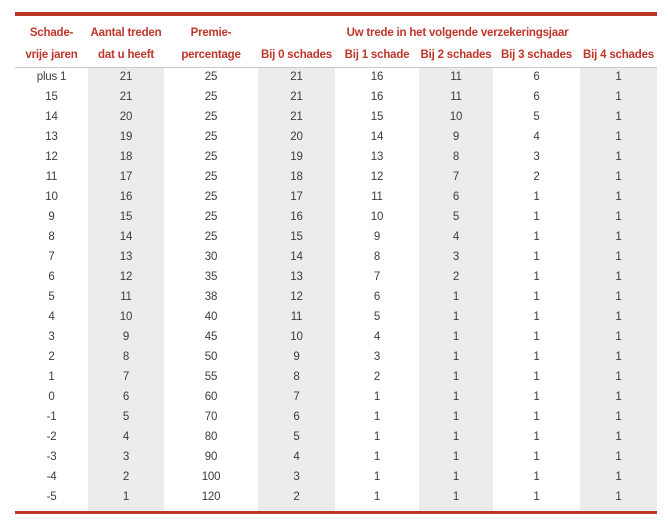 The image size is (668, 524). Describe the element at coordinates (51, 297) in the screenshot. I see `table-cell: 5` at that location.